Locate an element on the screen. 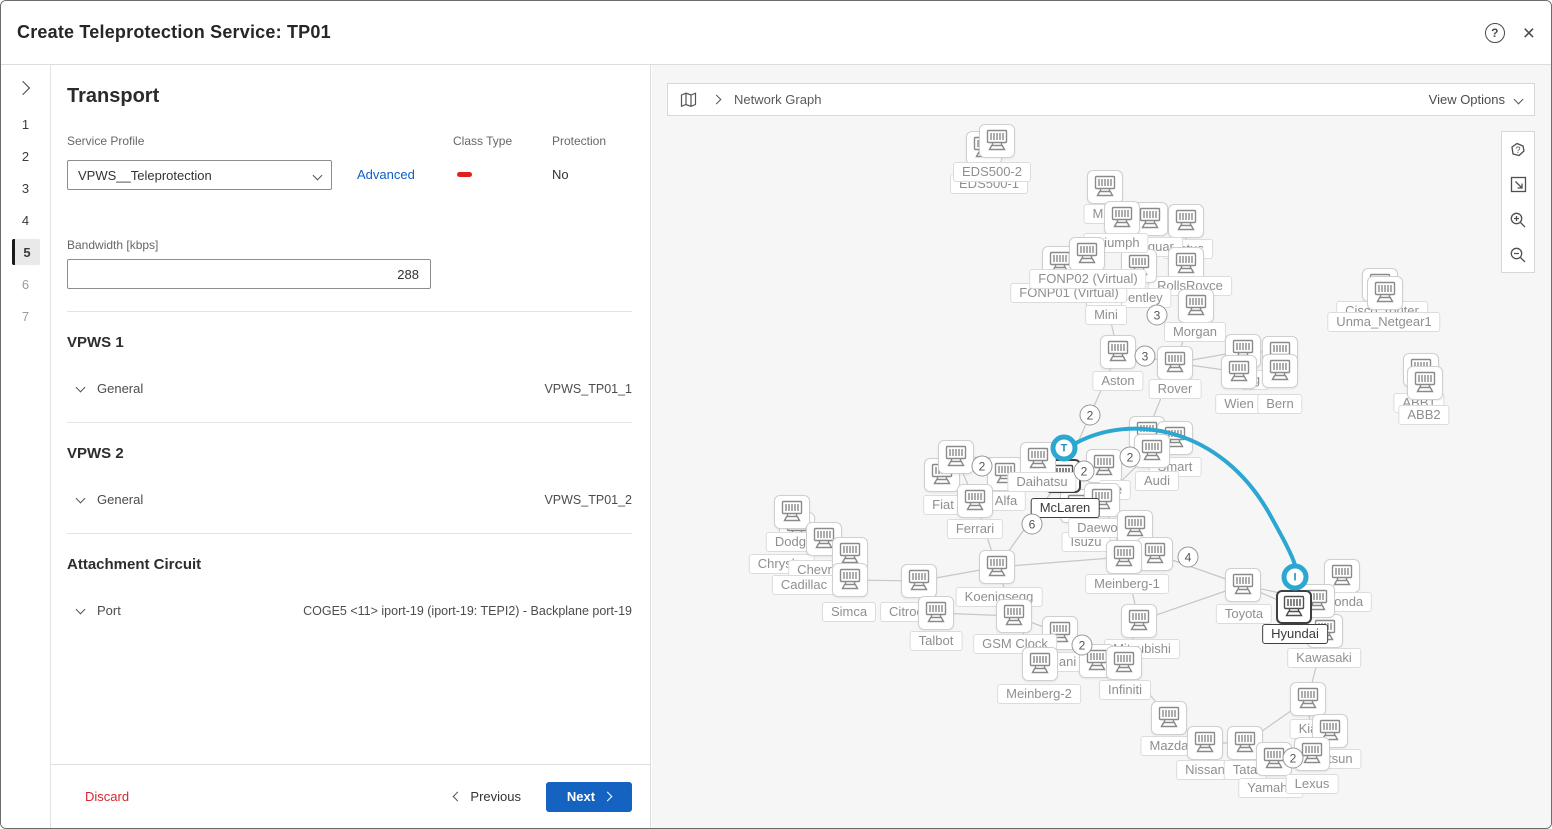  stepper-expand-icon is located at coordinates (23, 88).